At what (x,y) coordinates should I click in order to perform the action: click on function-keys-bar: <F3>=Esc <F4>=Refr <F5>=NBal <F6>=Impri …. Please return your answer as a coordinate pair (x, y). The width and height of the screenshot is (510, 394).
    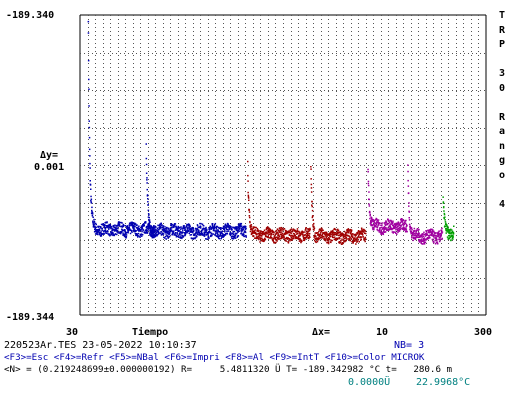
    Looking at the image, I should click on (214, 357).